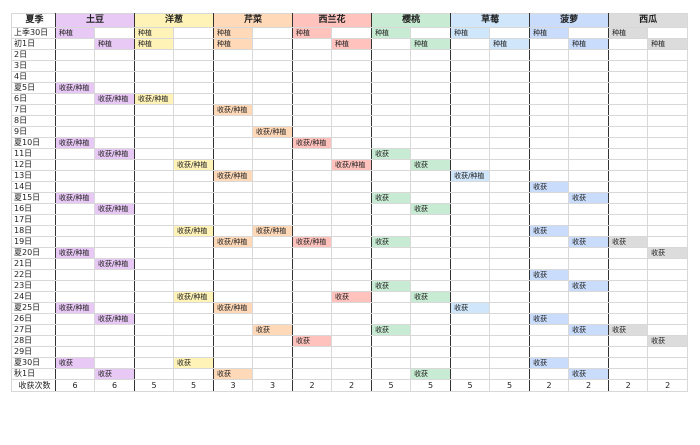  Describe the element at coordinates (33, 143) in the screenshot. I see `date-cell: 夏10日` at that location.